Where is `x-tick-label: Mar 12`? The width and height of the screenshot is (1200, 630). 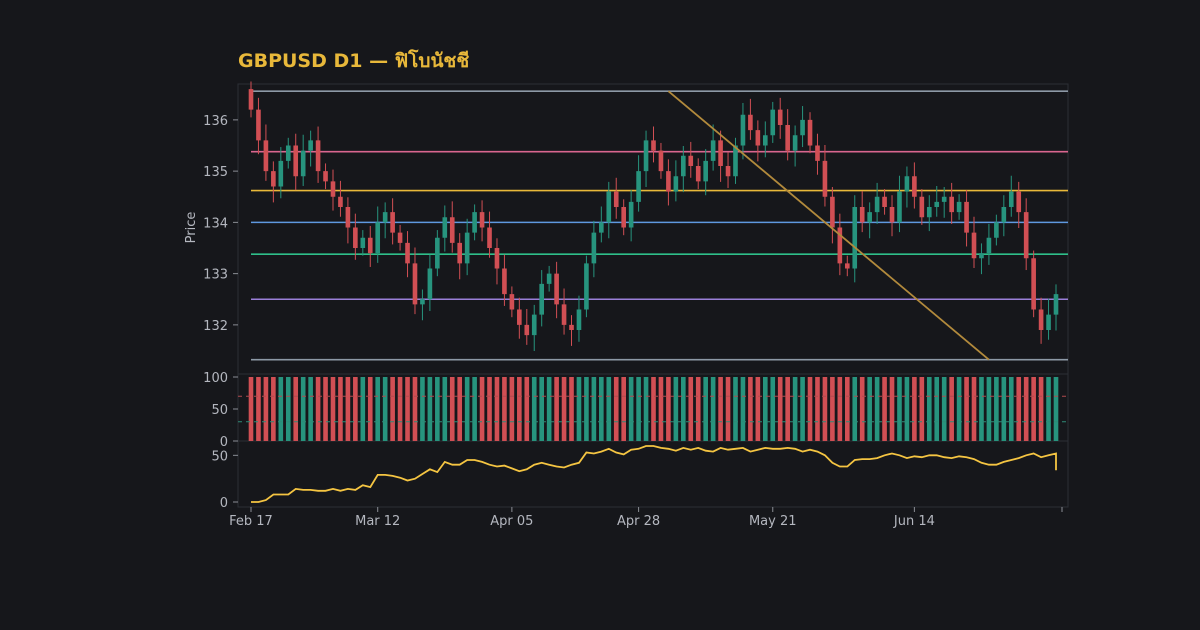
x-tick-label: Mar 12 is located at coordinates (377, 521).